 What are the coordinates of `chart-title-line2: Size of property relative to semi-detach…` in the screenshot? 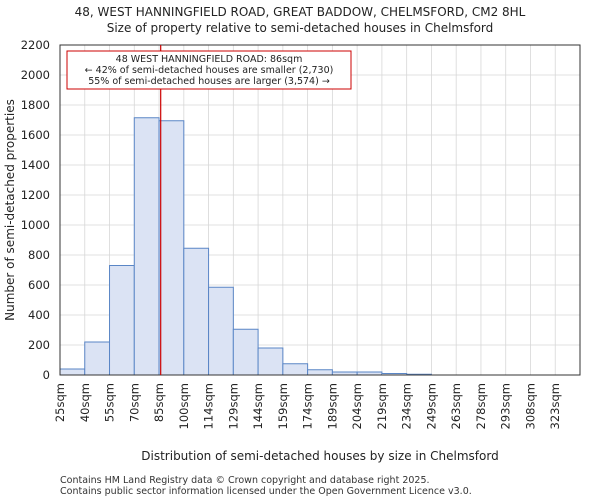 It's located at (300, 28).